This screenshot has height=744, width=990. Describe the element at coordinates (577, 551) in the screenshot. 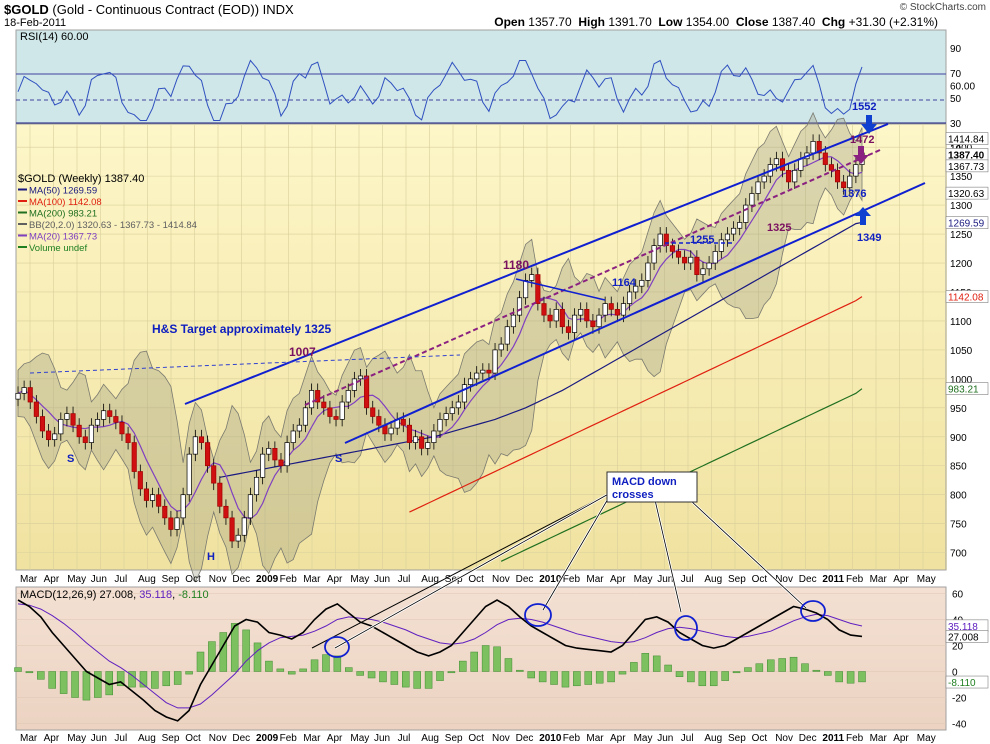

I see `callout-pointer-2b` at that location.